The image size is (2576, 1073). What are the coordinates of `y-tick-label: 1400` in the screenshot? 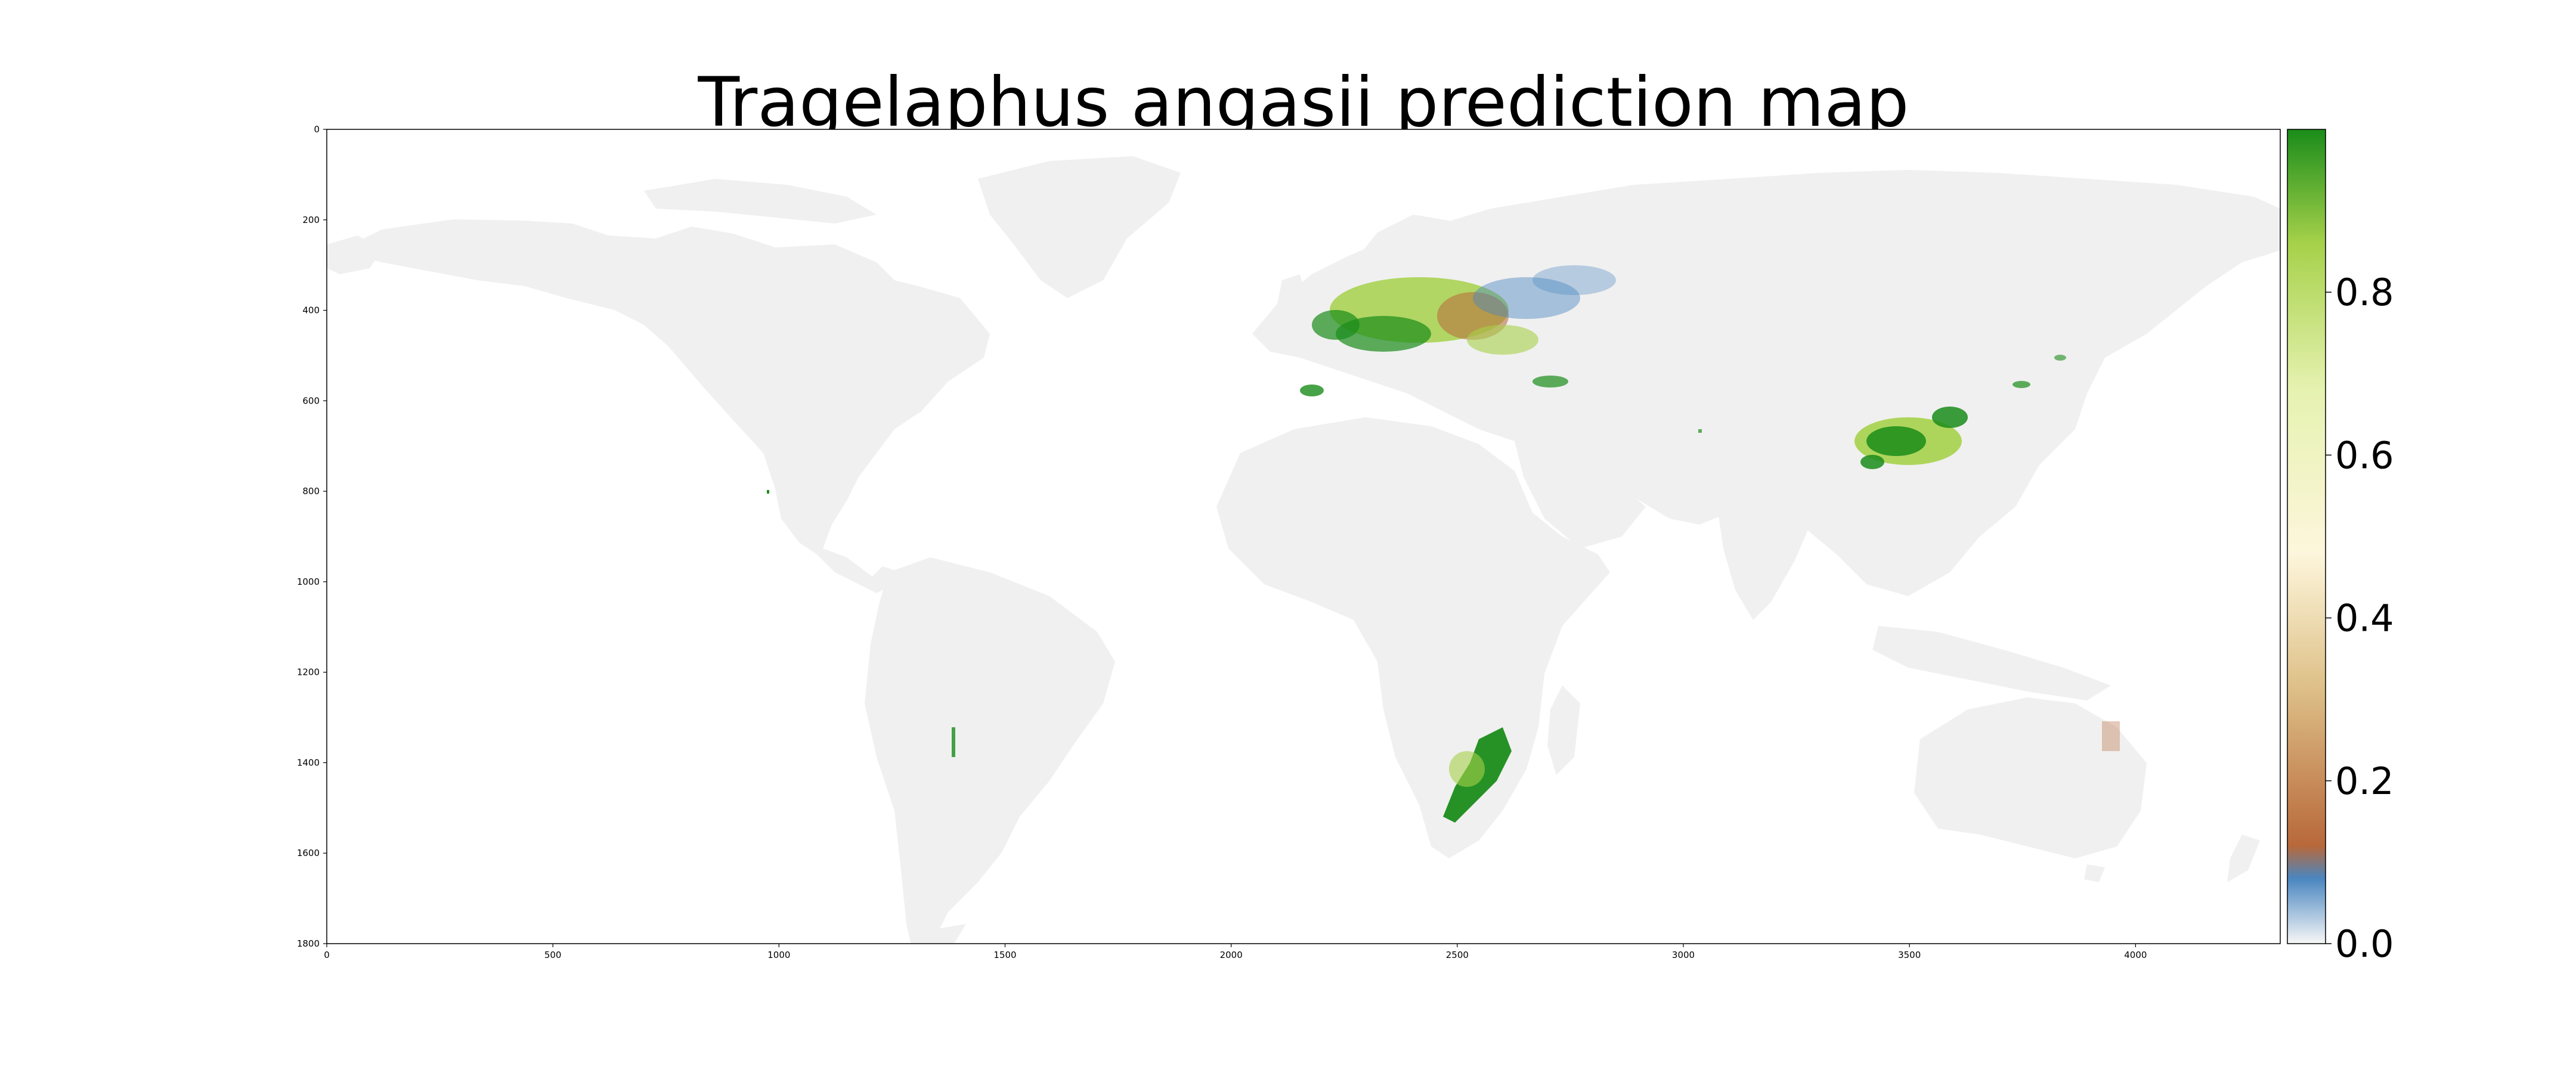 It's located at (308, 762).